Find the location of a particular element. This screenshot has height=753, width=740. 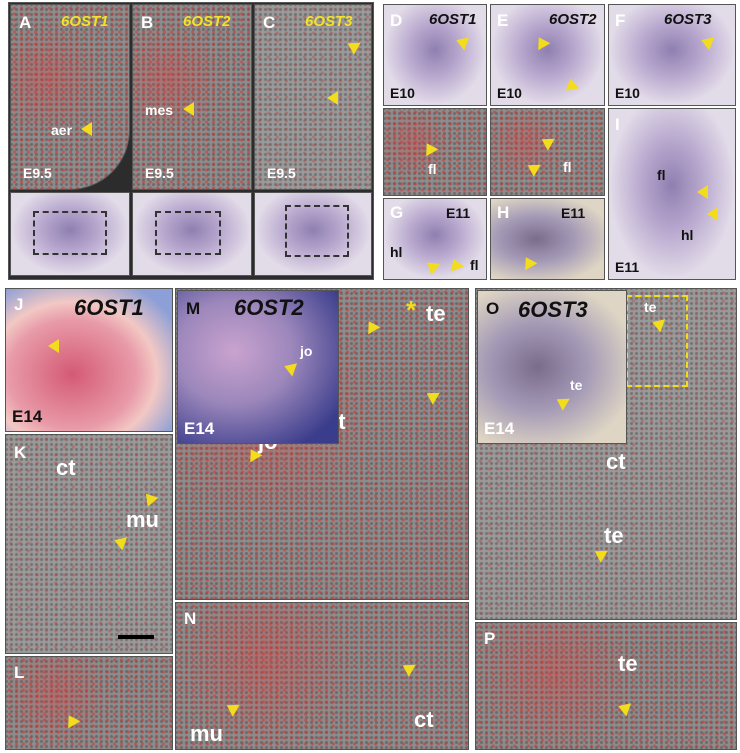

panel-letter: A is located at coordinates (25, 22).